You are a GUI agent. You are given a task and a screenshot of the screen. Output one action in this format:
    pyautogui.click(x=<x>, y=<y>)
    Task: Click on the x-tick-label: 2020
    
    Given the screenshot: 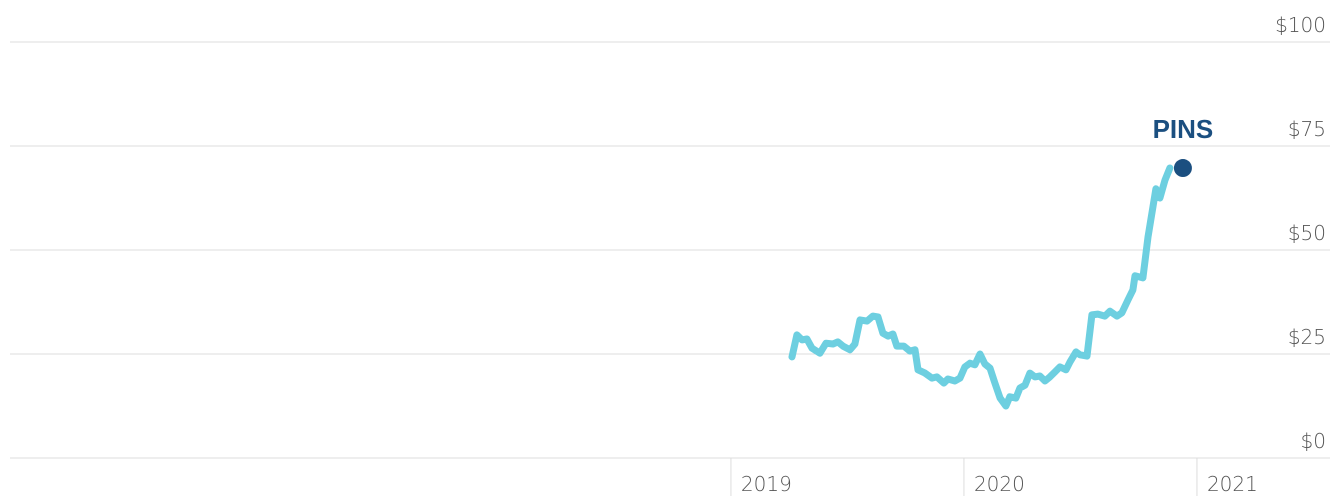 What is the action you would take?
    pyautogui.click(x=999, y=484)
    